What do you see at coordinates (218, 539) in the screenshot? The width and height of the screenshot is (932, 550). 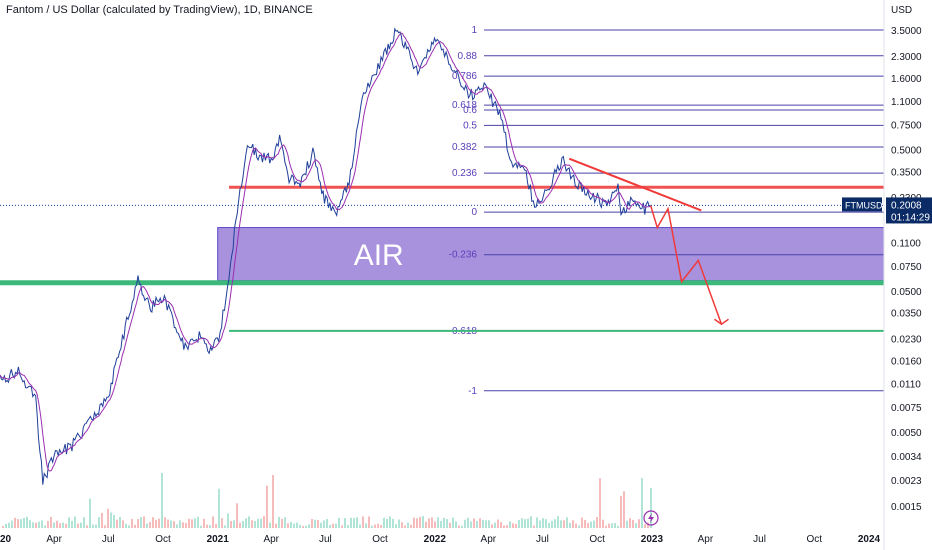 I see `x-tick-label: 2021` at bounding box center [218, 539].